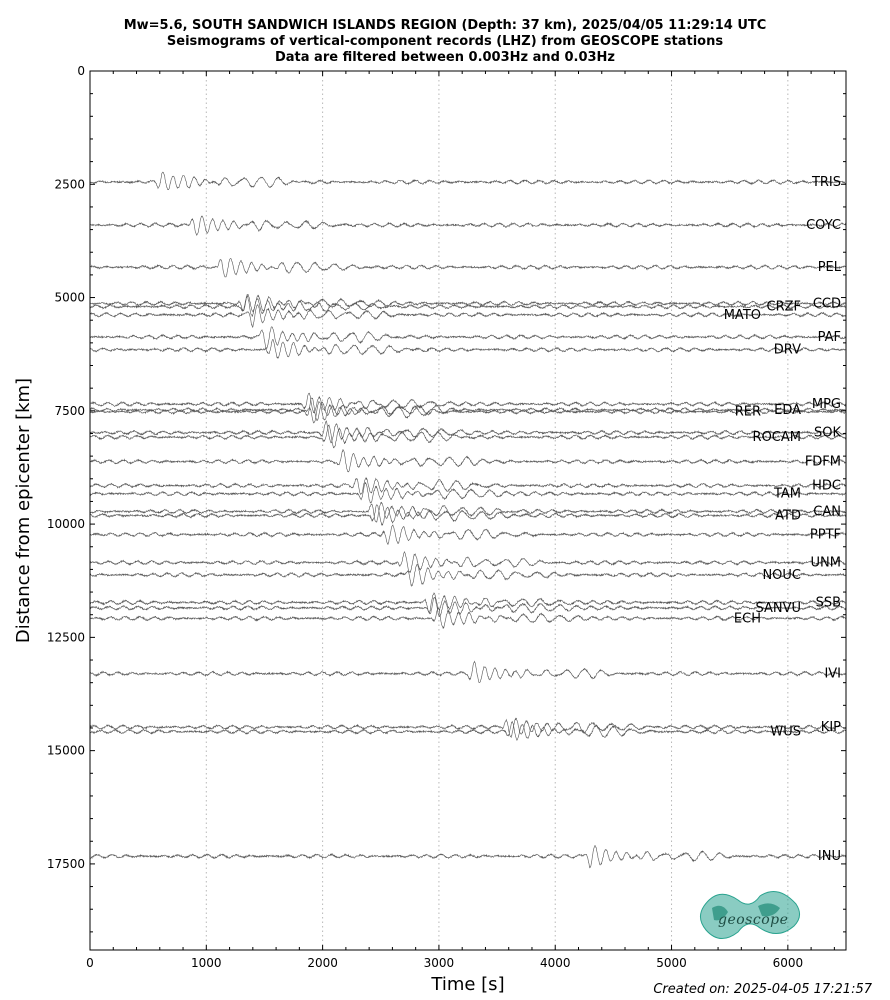 Image resolution: width=890 pixels, height=1000 pixels. I want to click on y-tick-label-15000: 15000, so click(66, 751).